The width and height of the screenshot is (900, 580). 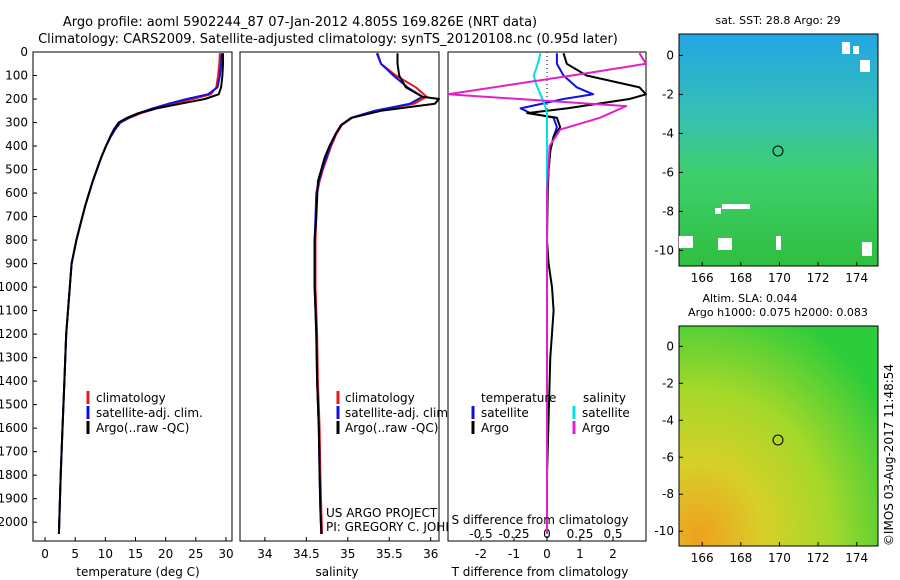 I want to click on pi-annotation: PI: GREGORY C. JOHNSON, so click(x=403, y=527).